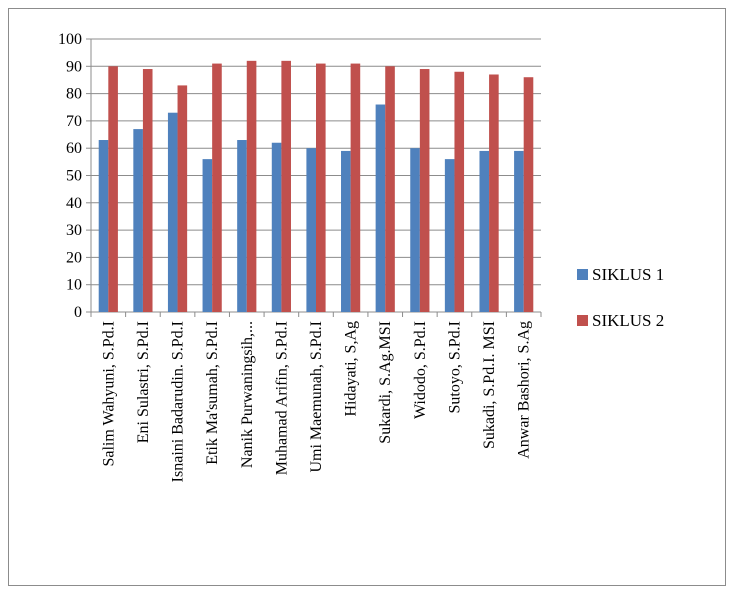  I want to click on category-label: Hidayati, S,Ag, so click(351, 369).